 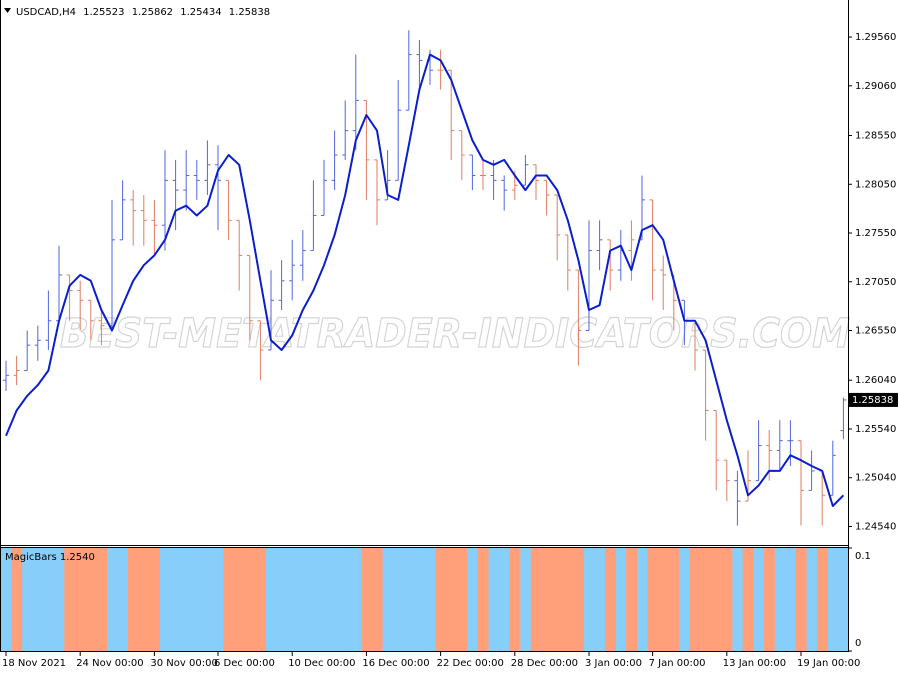 What do you see at coordinates (863, 556) in the screenshot?
I see `y-tick-label: 0.1` at bounding box center [863, 556].